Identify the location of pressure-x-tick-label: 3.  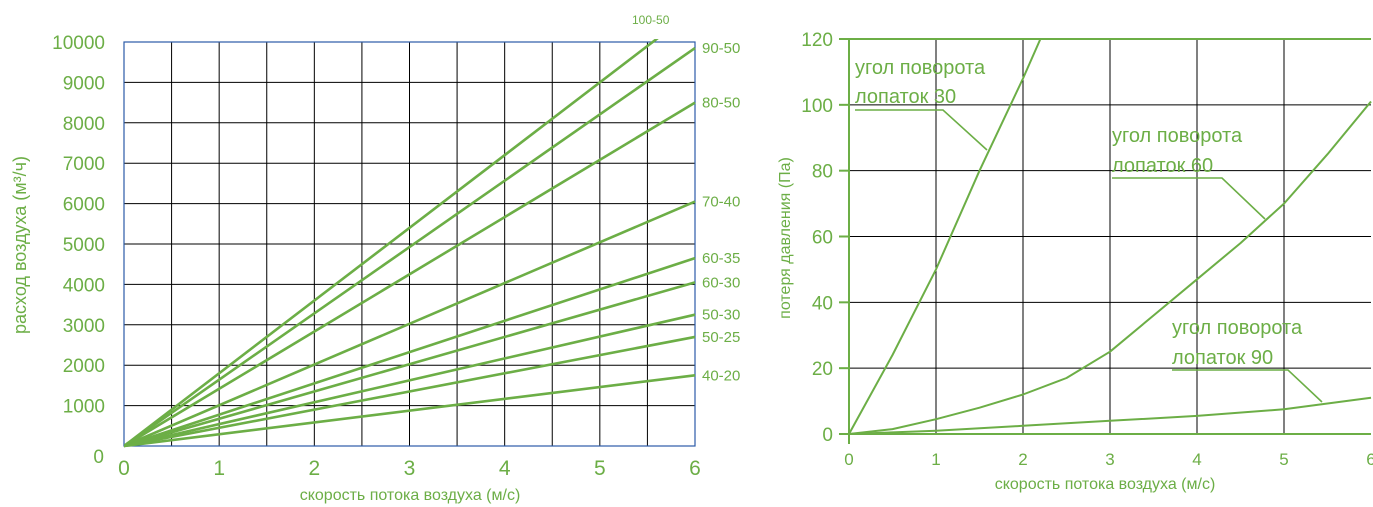
(1109, 459).